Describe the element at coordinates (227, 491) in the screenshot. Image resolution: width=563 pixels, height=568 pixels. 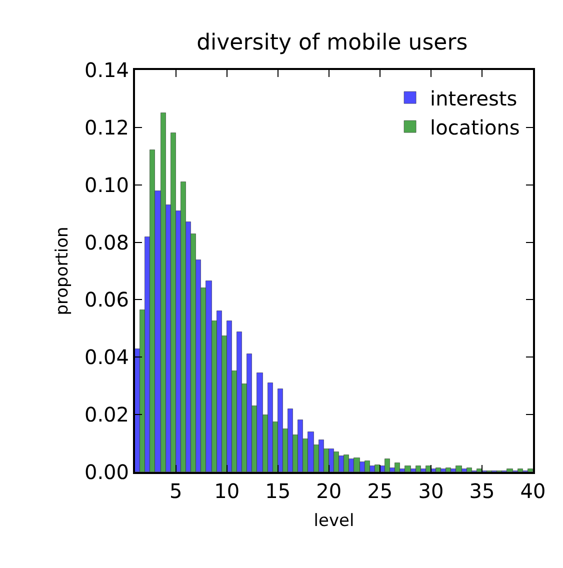
I see `x-tick-label: 10` at that location.